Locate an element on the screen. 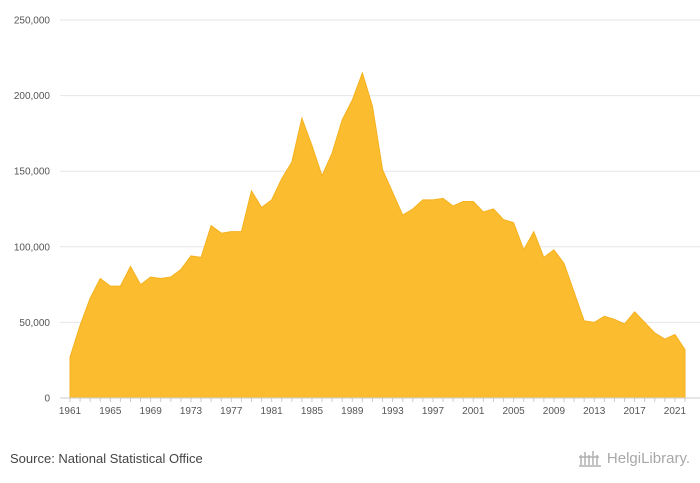 The image size is (700, 483). x-tick-label: 2013 is located at coordinates (594, 411).